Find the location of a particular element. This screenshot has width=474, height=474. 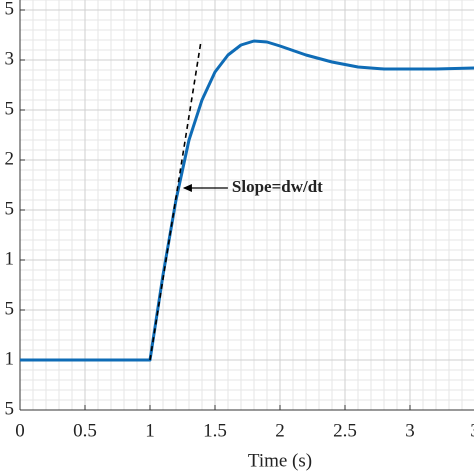

x-tick-label: 1 is located at coordinates (150, 430).